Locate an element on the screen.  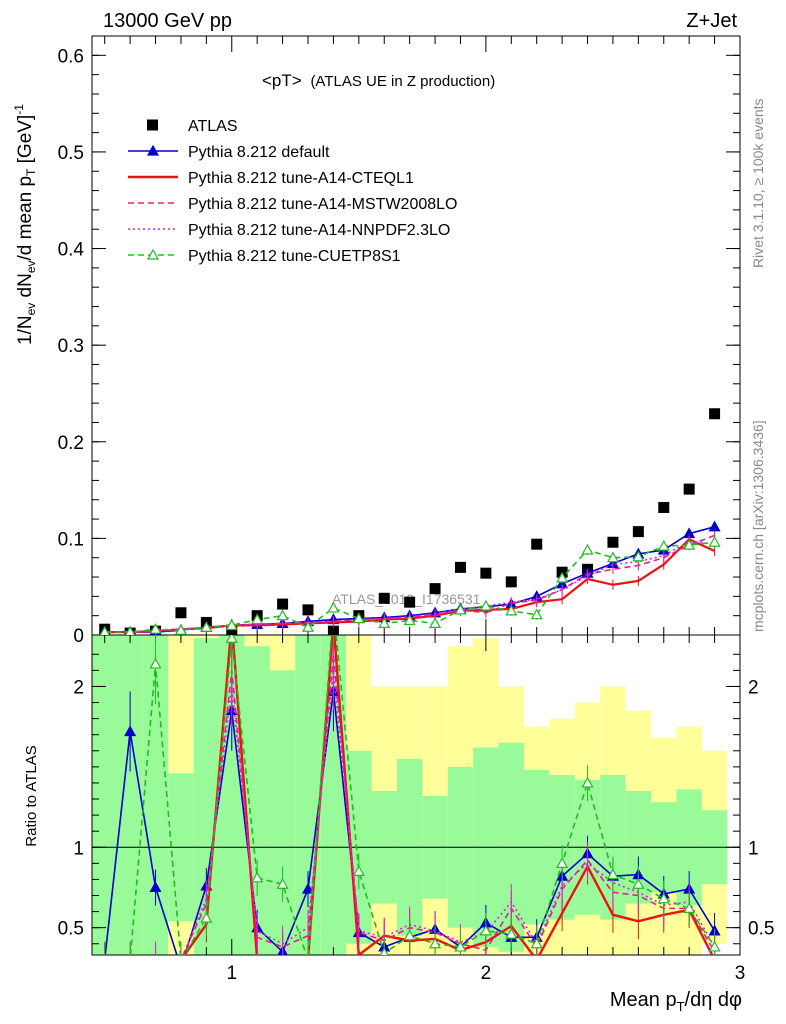
main-y-tick-label: 0.4 is located at coordinates (71, 250).